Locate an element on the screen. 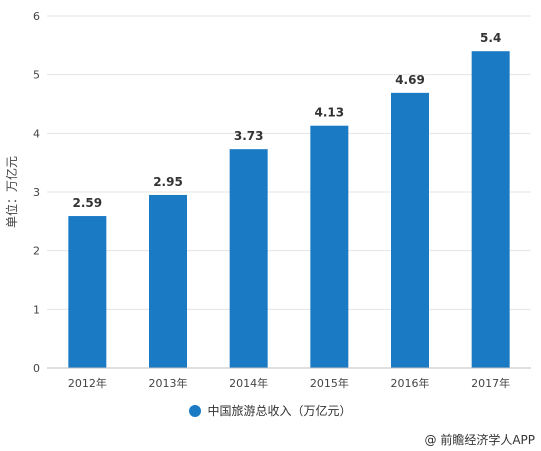  y-axis-label: 单位：万亿元 is located at coordinates (11, 192).